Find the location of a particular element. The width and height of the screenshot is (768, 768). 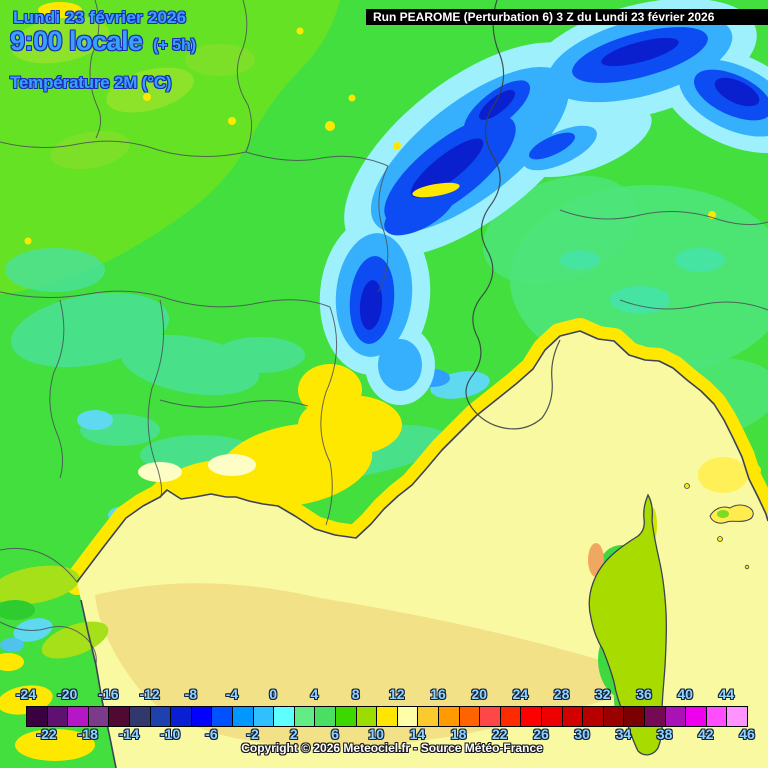

legend-label: 16 is located at coordinates (438, 694).